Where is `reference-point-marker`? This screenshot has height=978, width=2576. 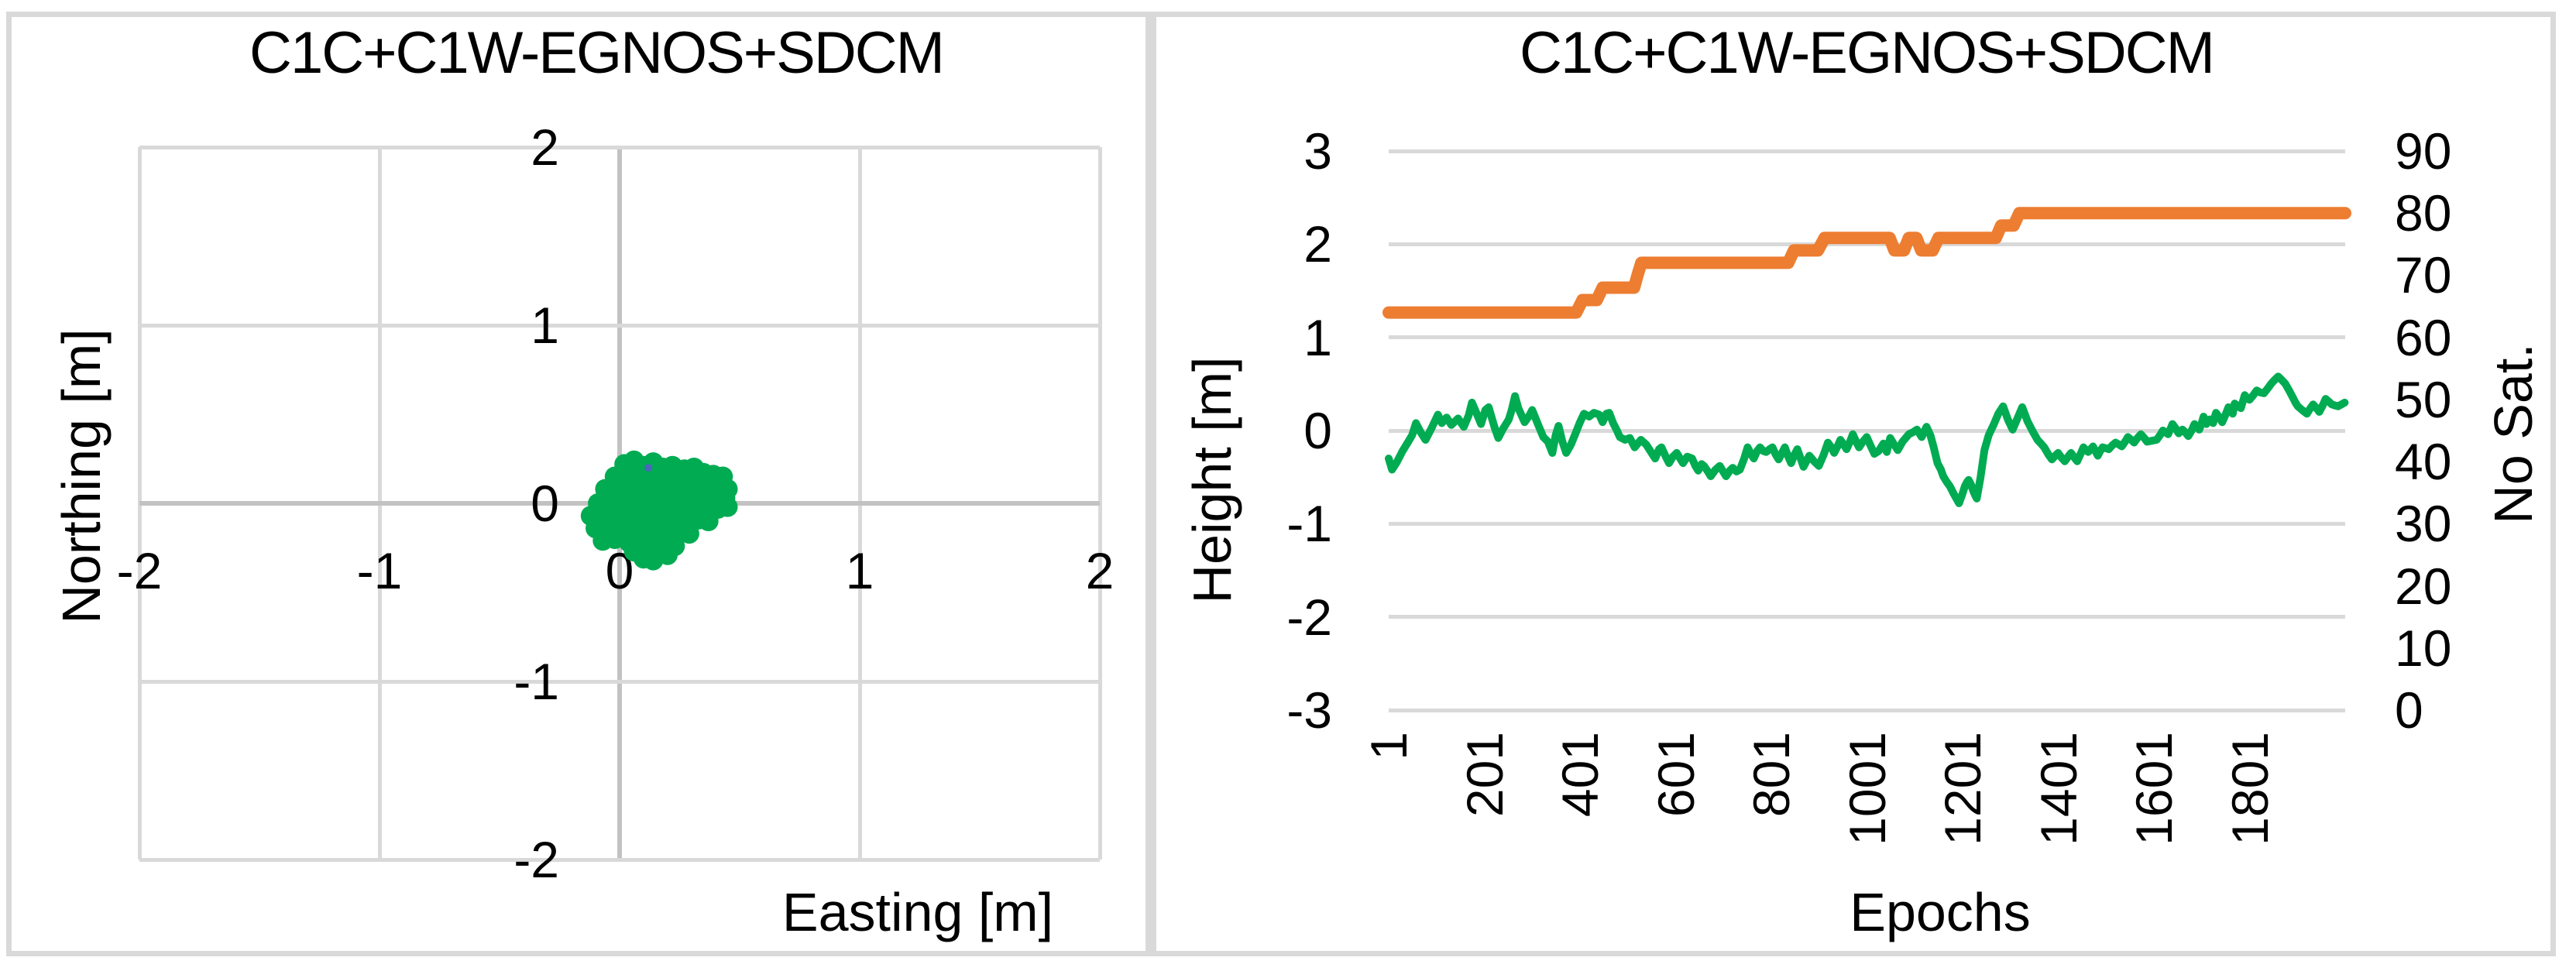 reference-point-marker is located at coordinates (648, 468).